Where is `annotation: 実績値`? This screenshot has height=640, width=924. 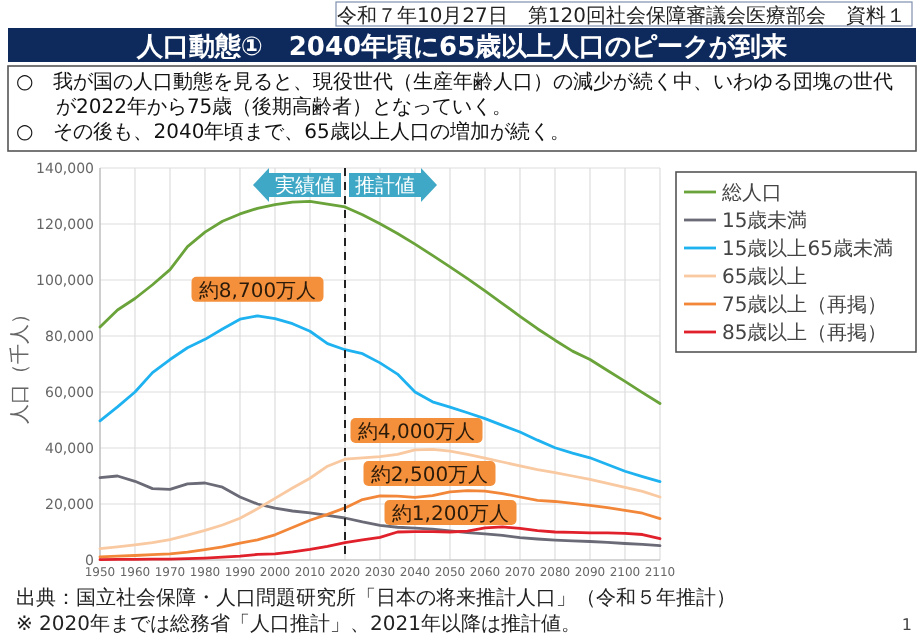
annotation: 実績値 is located at coordinates (305, 186).